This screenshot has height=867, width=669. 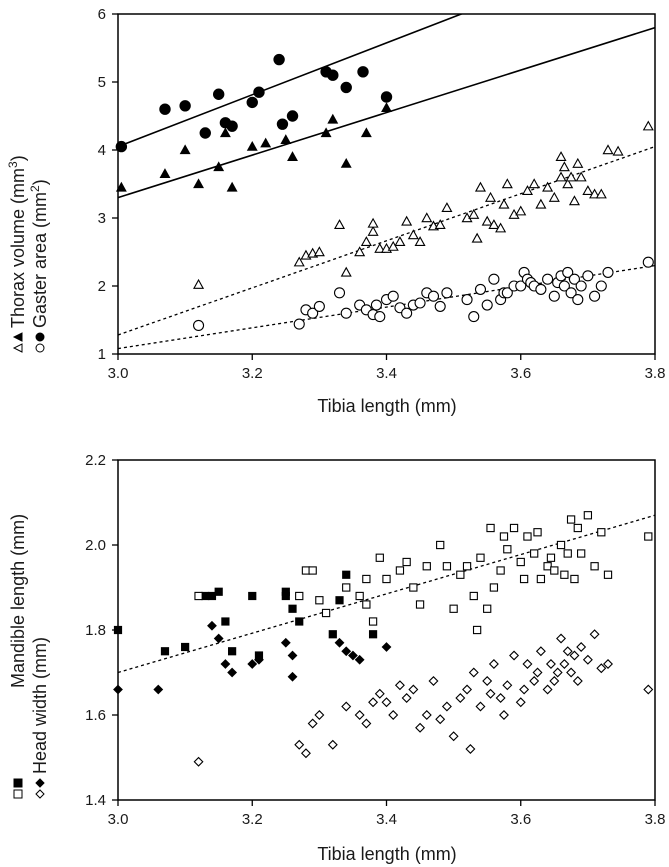 What do you see at coordinates (18, 601) in the screenshot?
I see `y-axis-label-mandible: Mandible length (mm)` at bounding box center [18, 601].